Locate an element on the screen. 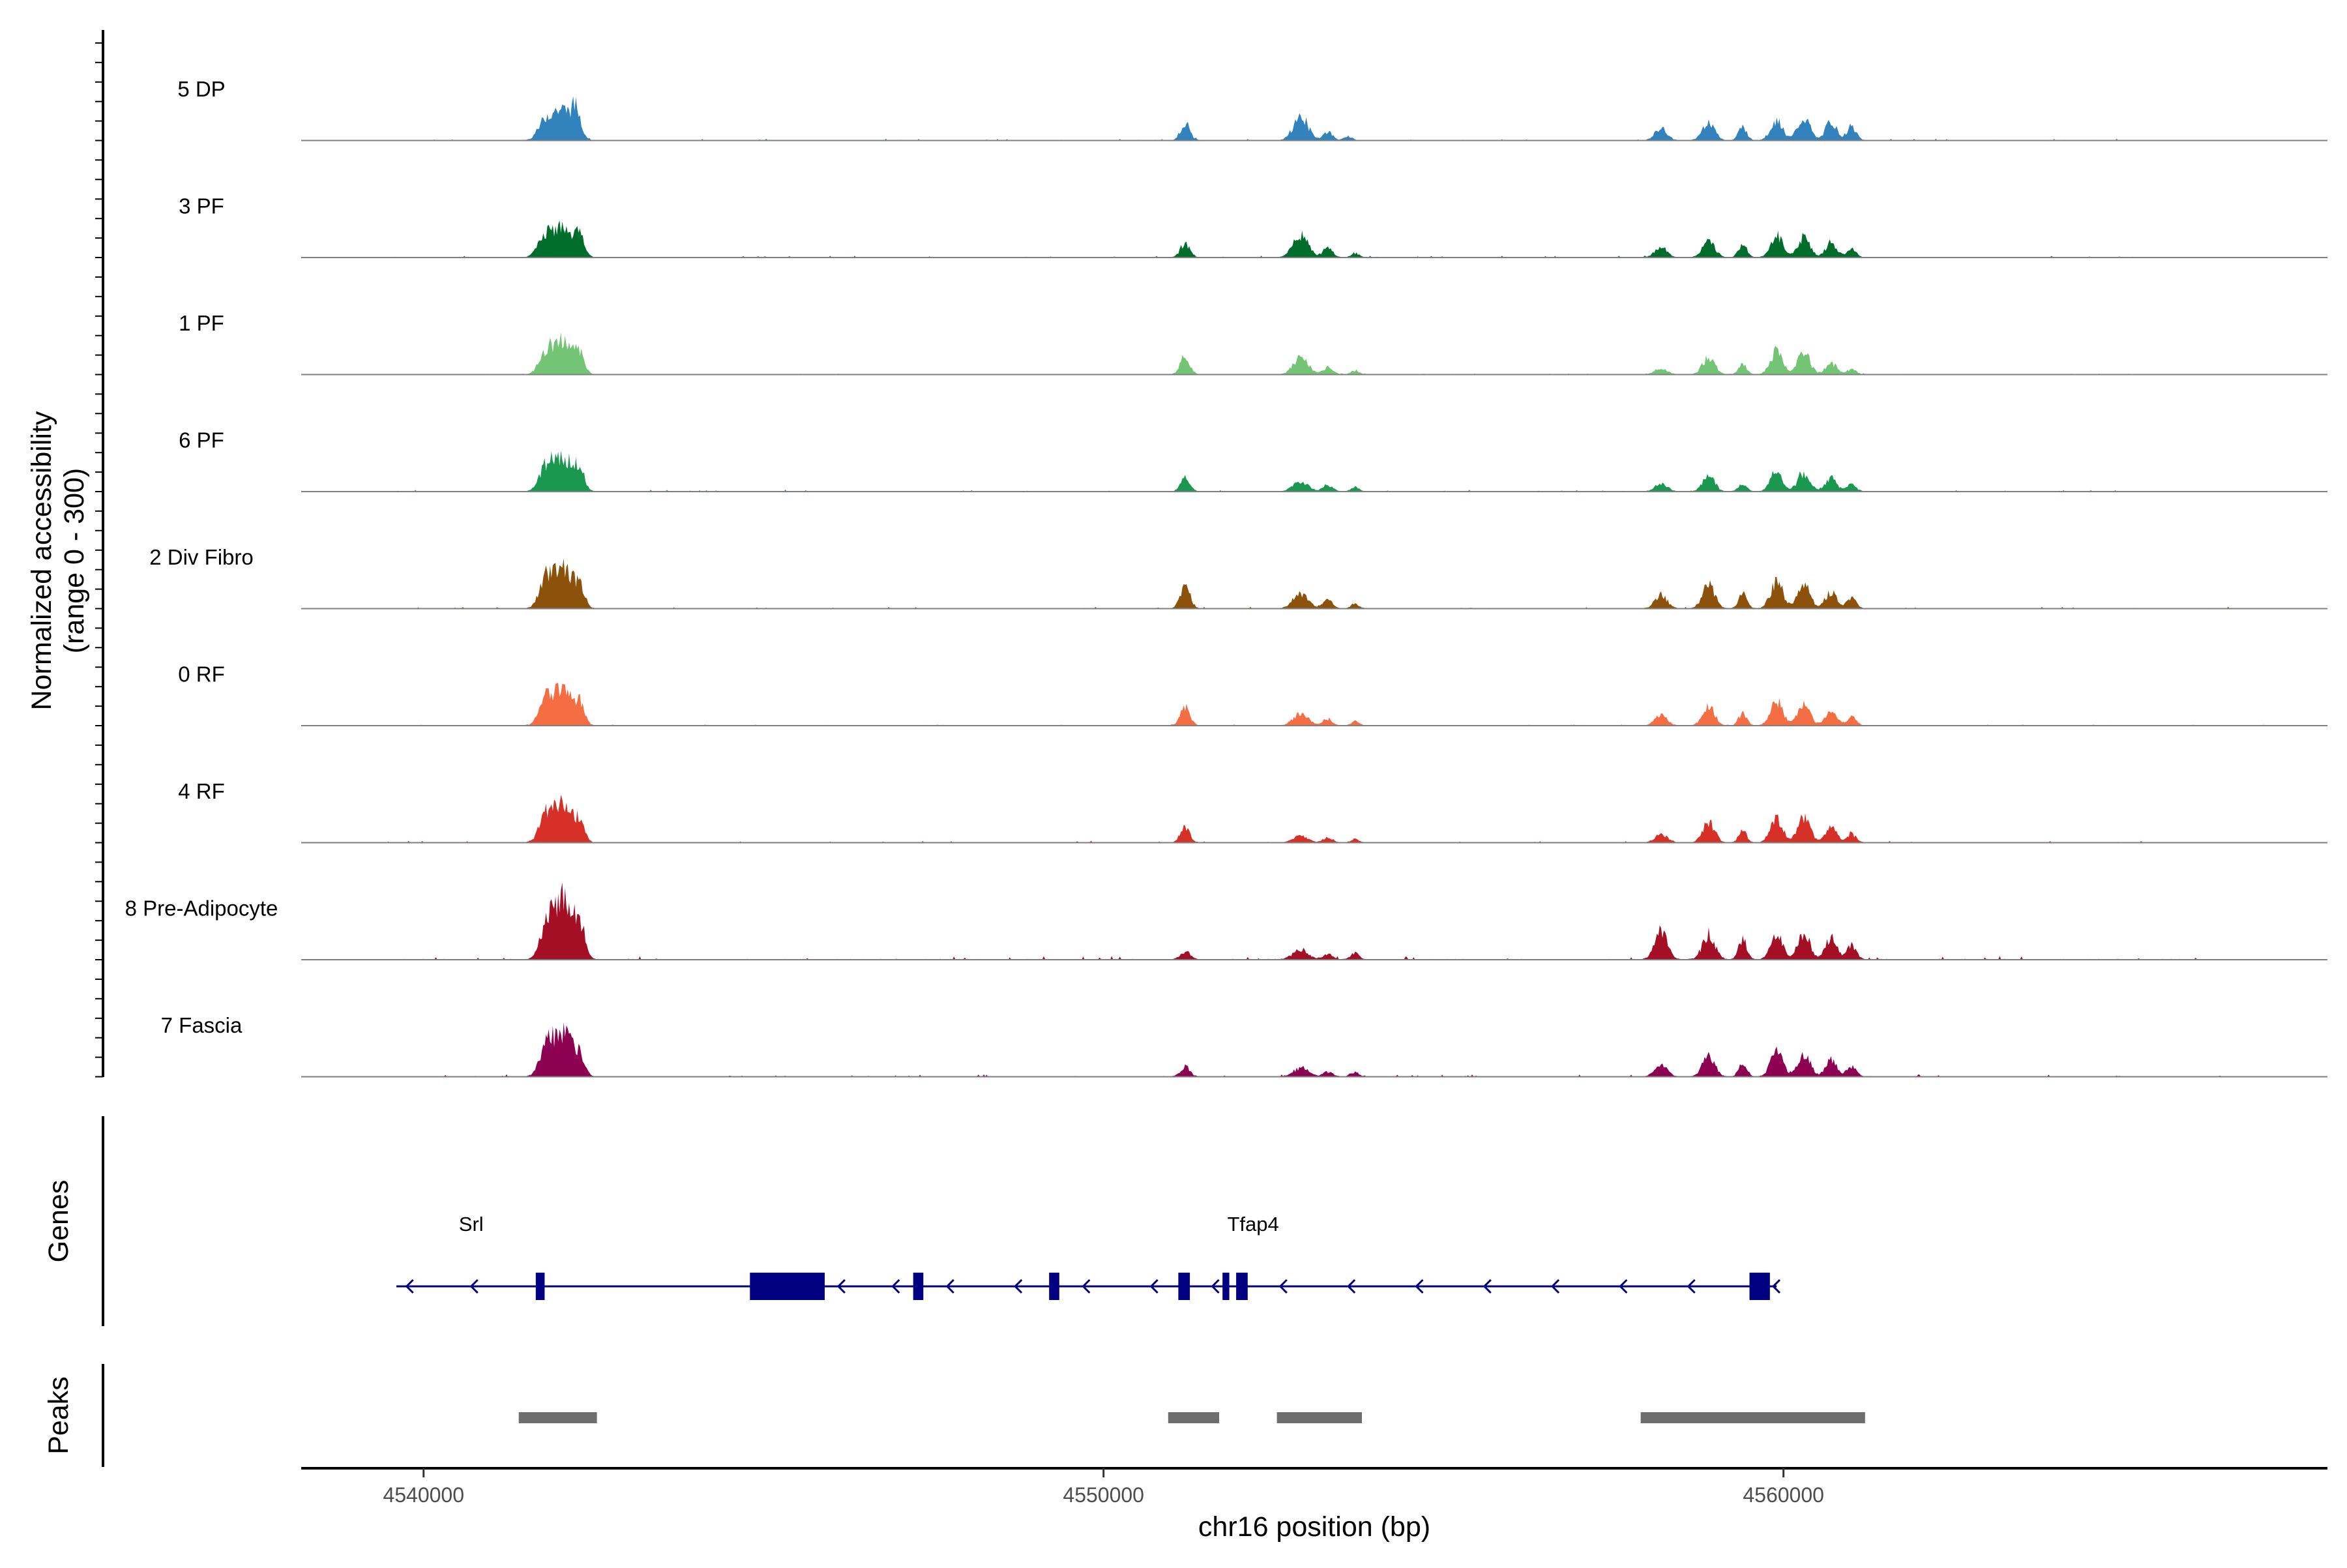 The height and width of the screenshot is (1568, 2347). track-label-1-pf: 1 PF is located at coordinates (201, 323).